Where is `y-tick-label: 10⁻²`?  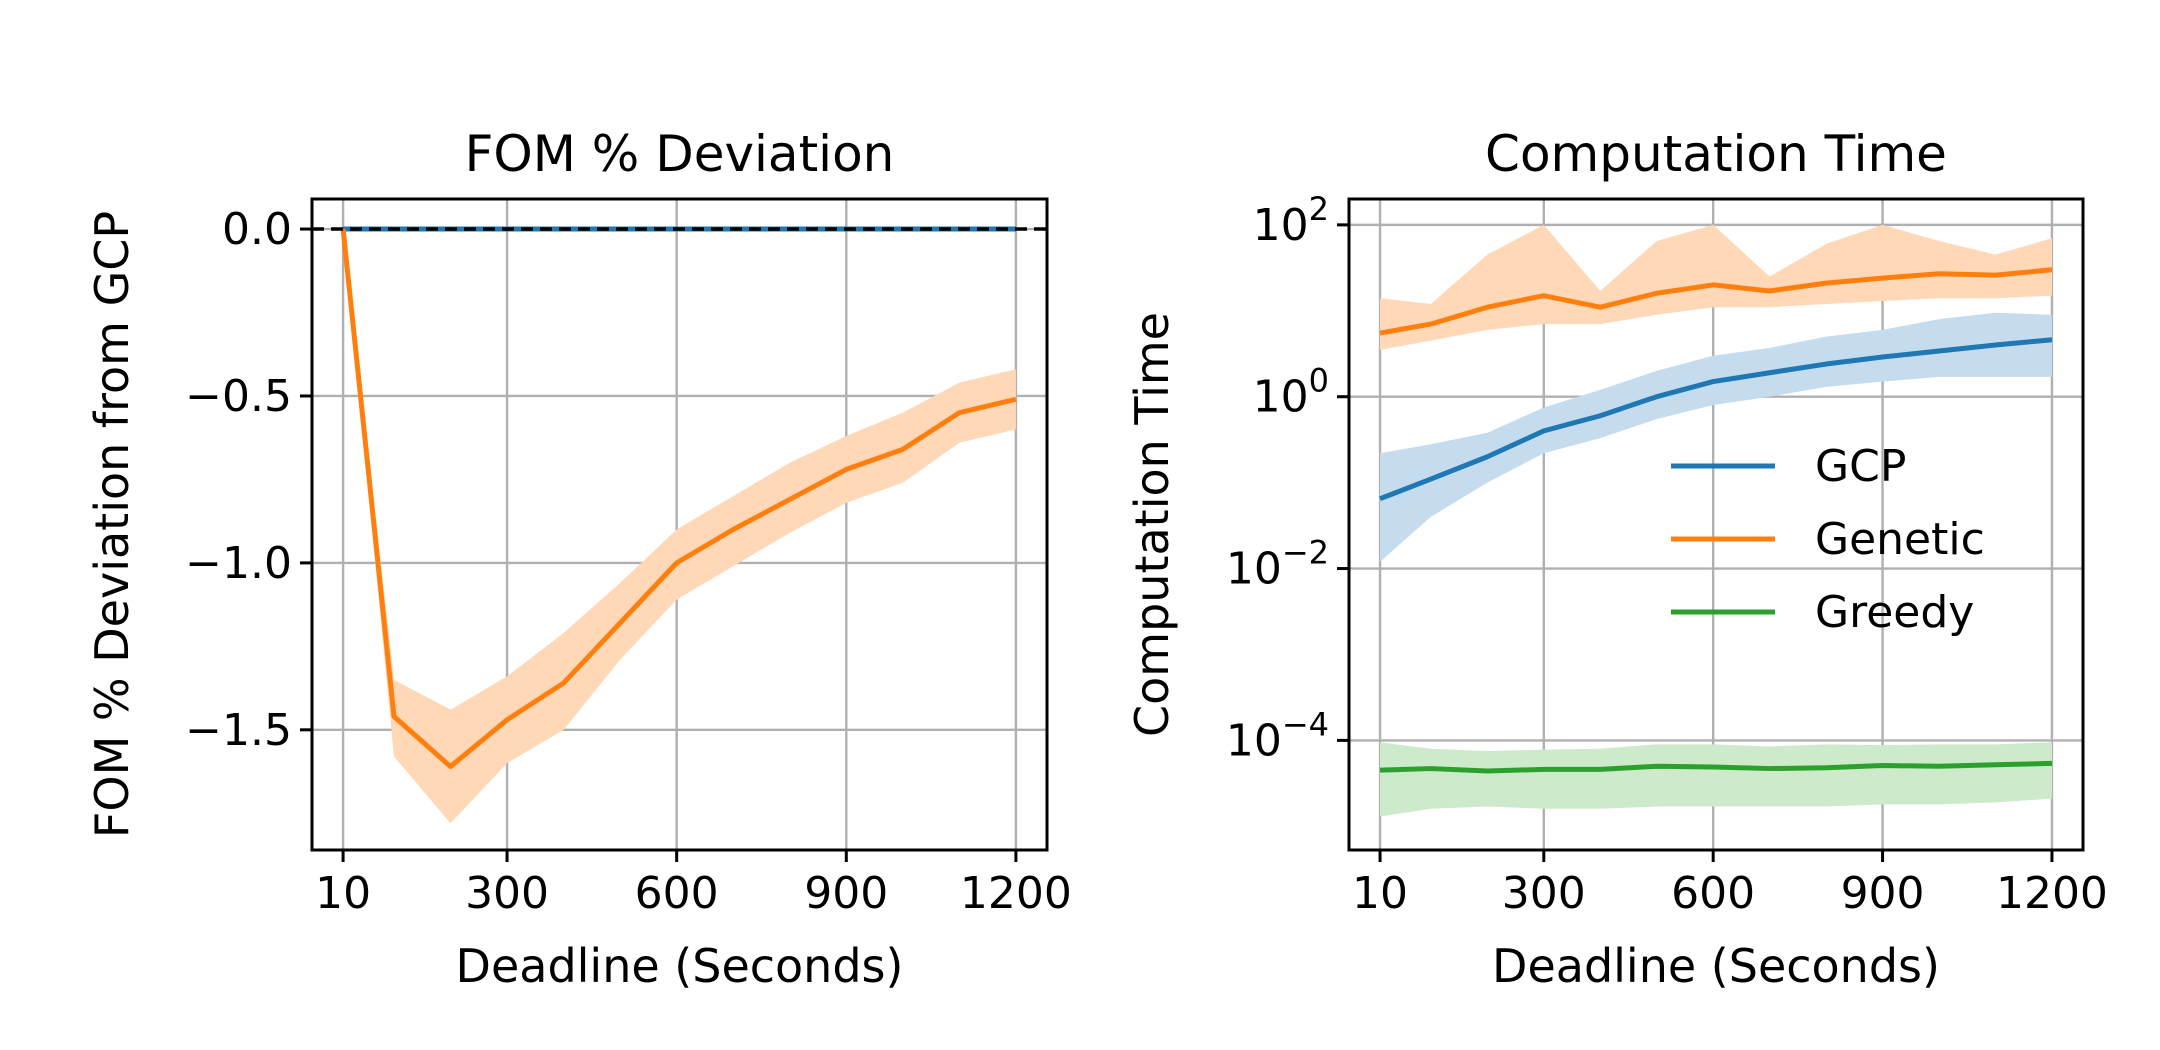
y-tick-label: 10⁻² is located at coordinates (1277, 564).